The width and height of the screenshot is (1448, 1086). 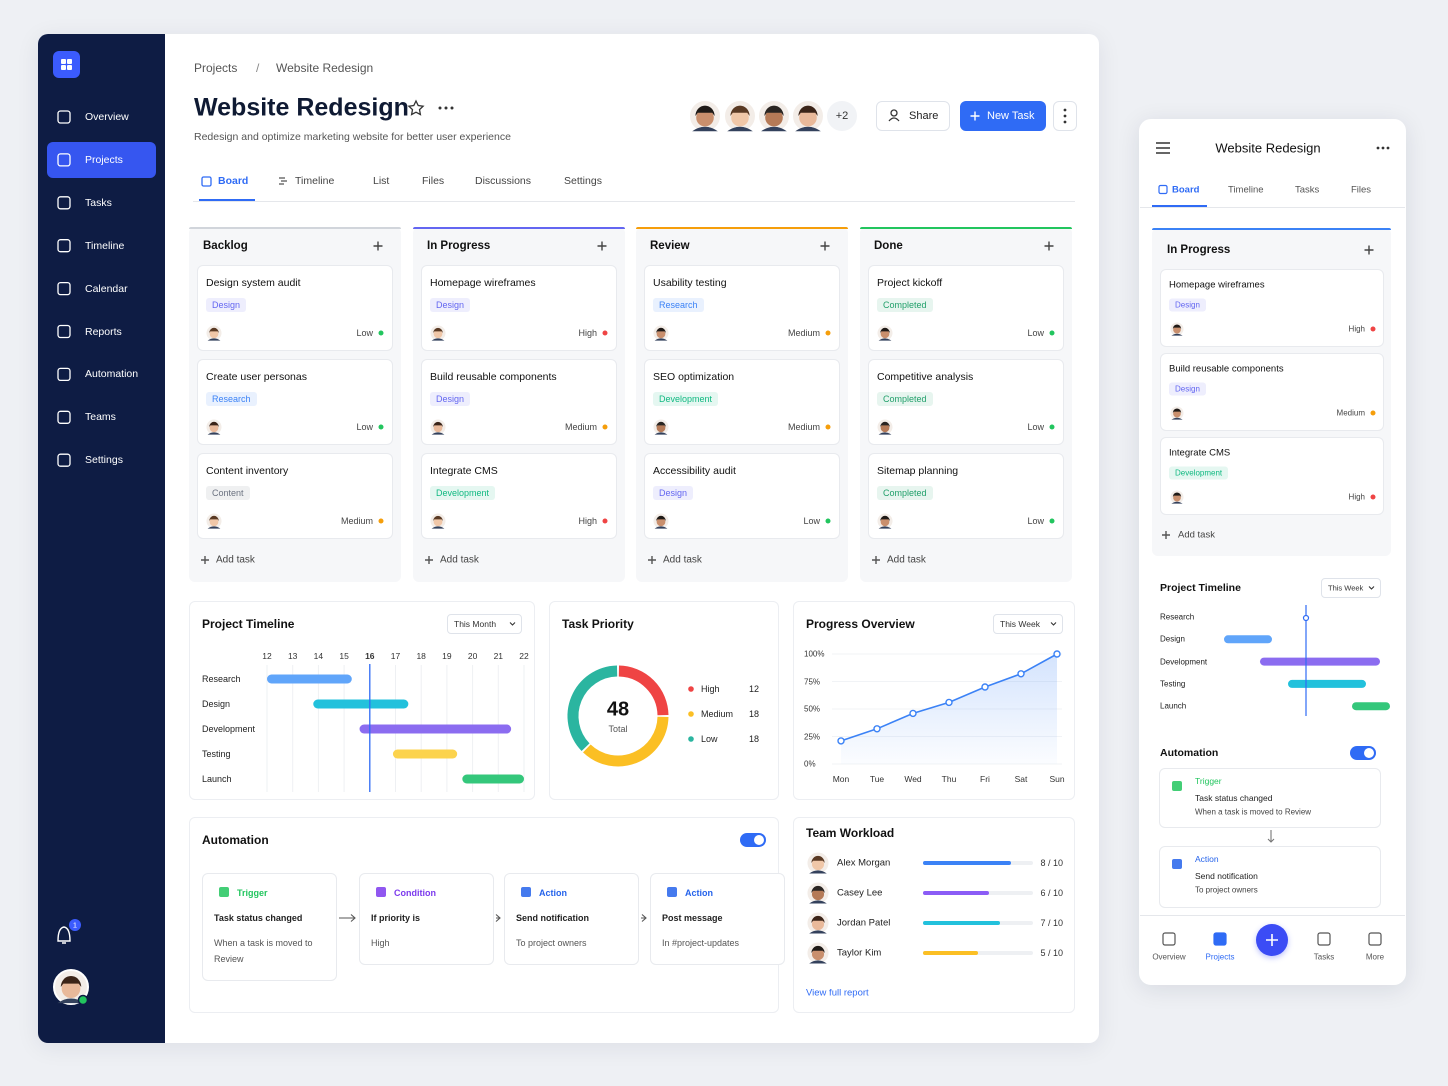 I want to click on nav-item: Teams, so click(x=100, y=417).